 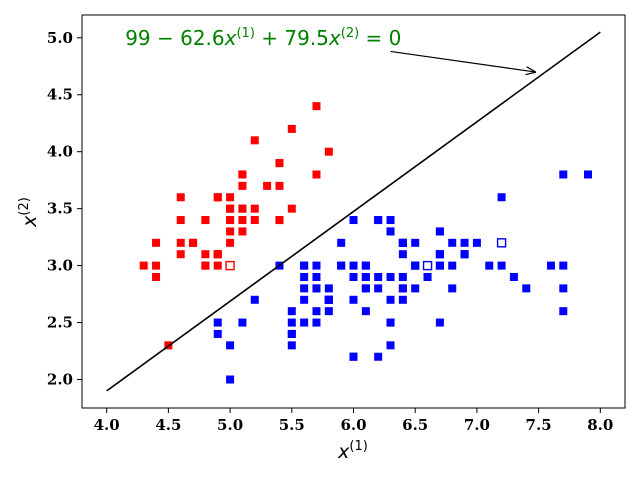 What do you see at coordinates (245, 33) in the screenshot?
I see `equation-sup-1: (1)` at bounding box center [245, 33].